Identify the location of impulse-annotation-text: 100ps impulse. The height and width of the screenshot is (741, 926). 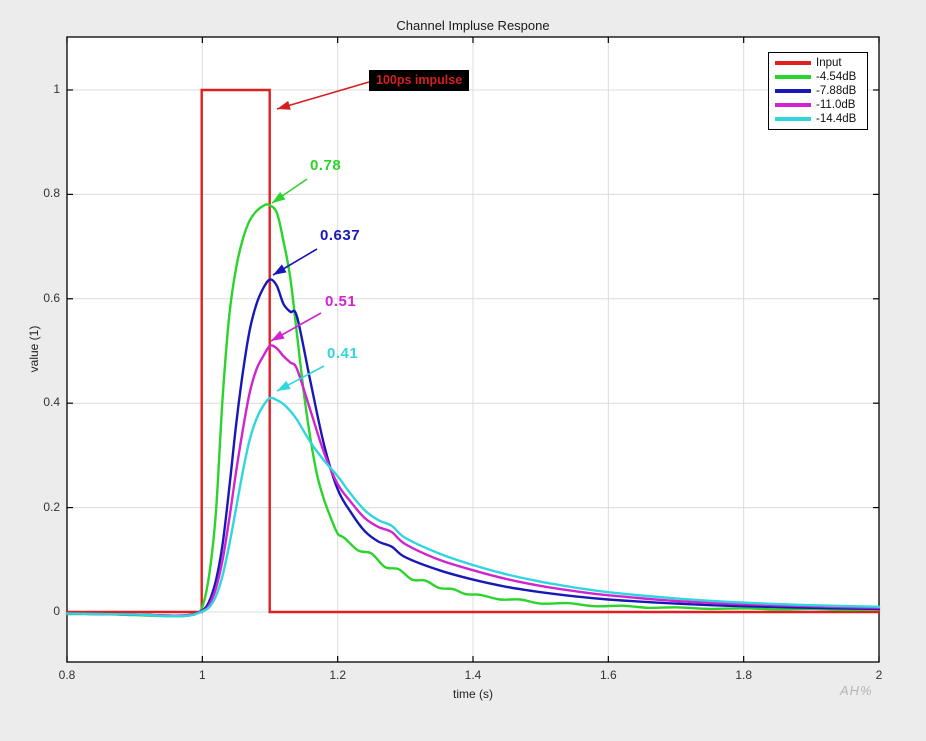
(419, 80).